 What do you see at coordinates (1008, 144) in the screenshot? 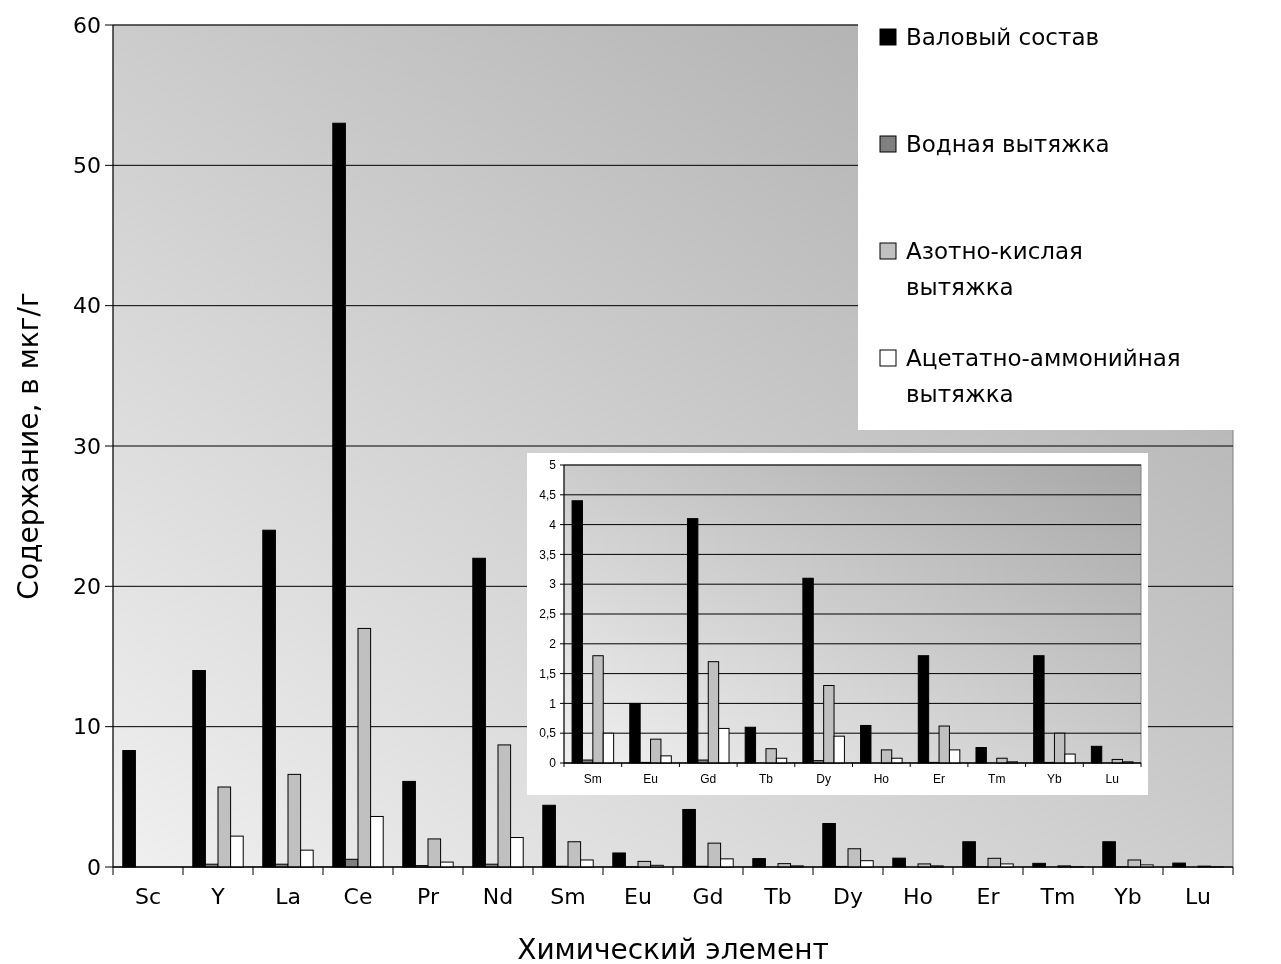
I see `legend-label: Водная вытяжка` at bounding box center [1008, 144].